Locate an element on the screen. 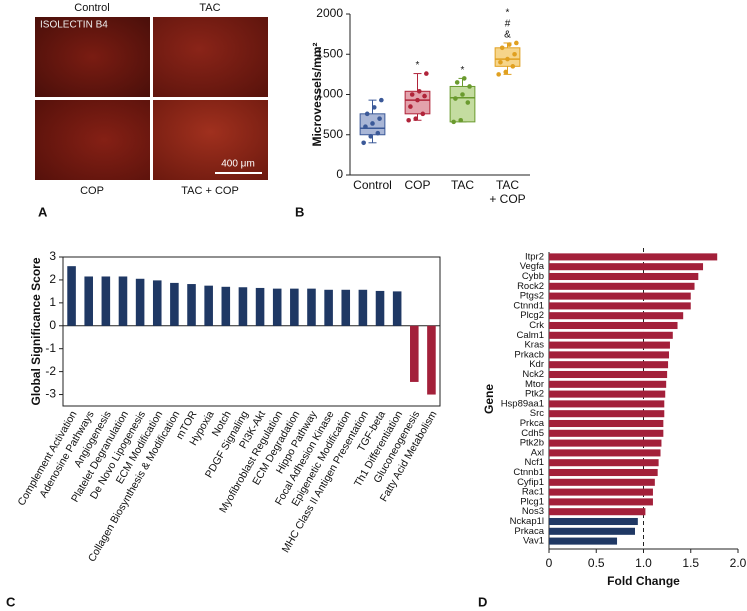 The image size is (747, 611). y-tick-label: Rac1 is located at coordinates (533, 492).